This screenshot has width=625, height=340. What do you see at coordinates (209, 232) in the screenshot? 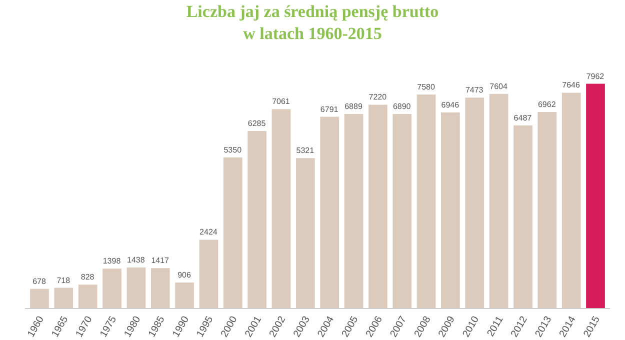
I see `data-label: 2424` at bounding box center [209, 232].